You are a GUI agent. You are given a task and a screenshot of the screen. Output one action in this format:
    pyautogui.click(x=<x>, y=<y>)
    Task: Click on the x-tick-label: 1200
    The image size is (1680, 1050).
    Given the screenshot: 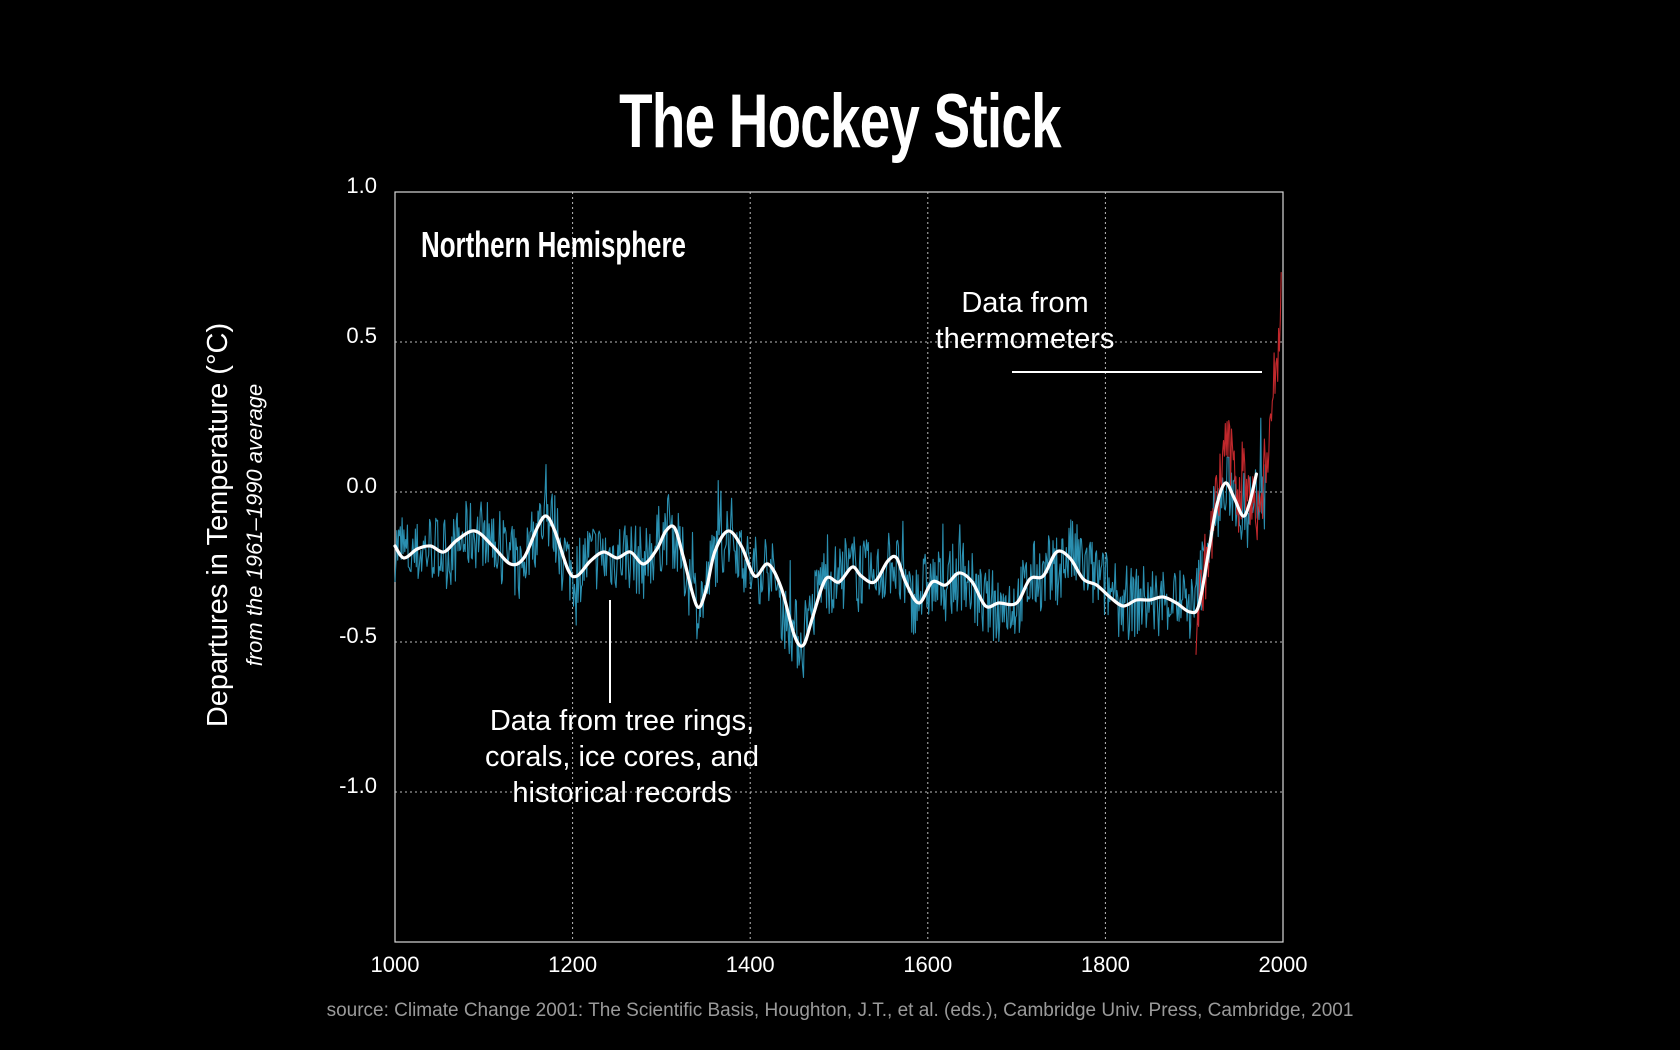 What is the action you would take?
    pyautogui.click(x=572, y=964)
    